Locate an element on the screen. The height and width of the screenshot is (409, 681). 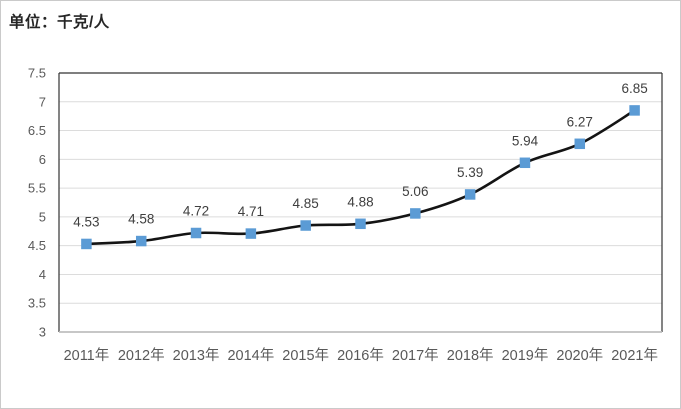
y-tick-label: 3 is located at coordinates (42, 332).